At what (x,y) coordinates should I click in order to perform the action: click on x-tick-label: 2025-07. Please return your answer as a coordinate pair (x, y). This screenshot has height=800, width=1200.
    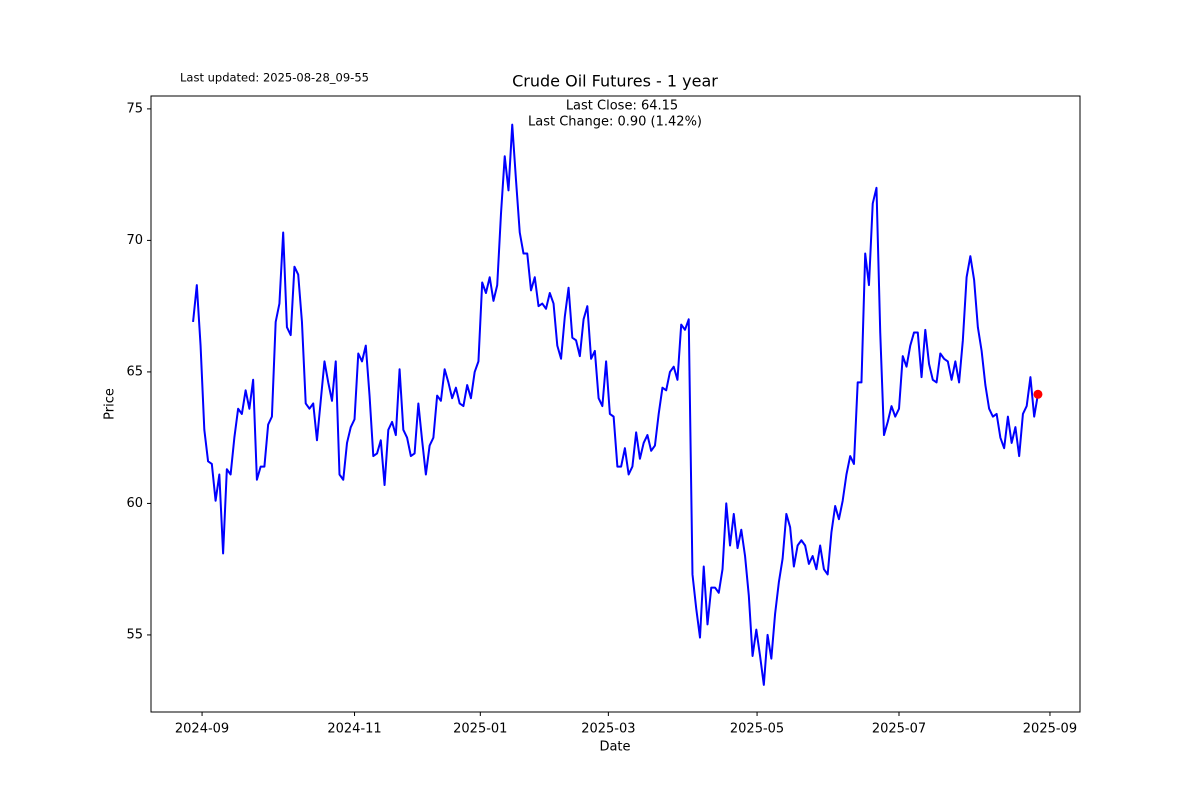
    Looking at the image, I should click on (899, 729).